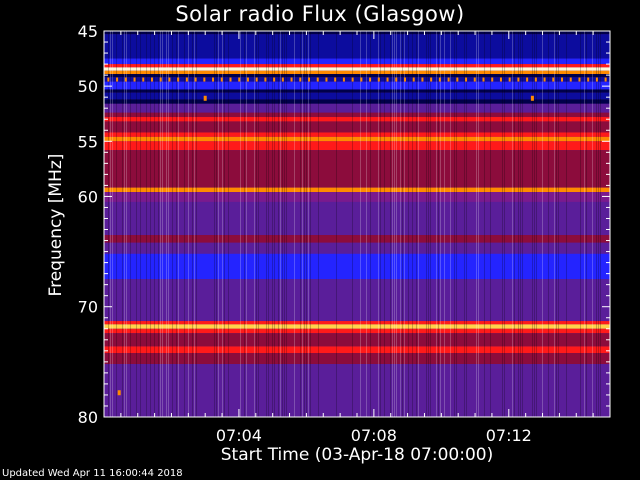 This screenshot has height=480, width=640. What do you see at coordinates (92, 473) in the screenshot?
I see `updated-timestamp: Updated Wed Apr 11 16:00:44 2018` at bounding box center [92, 473].